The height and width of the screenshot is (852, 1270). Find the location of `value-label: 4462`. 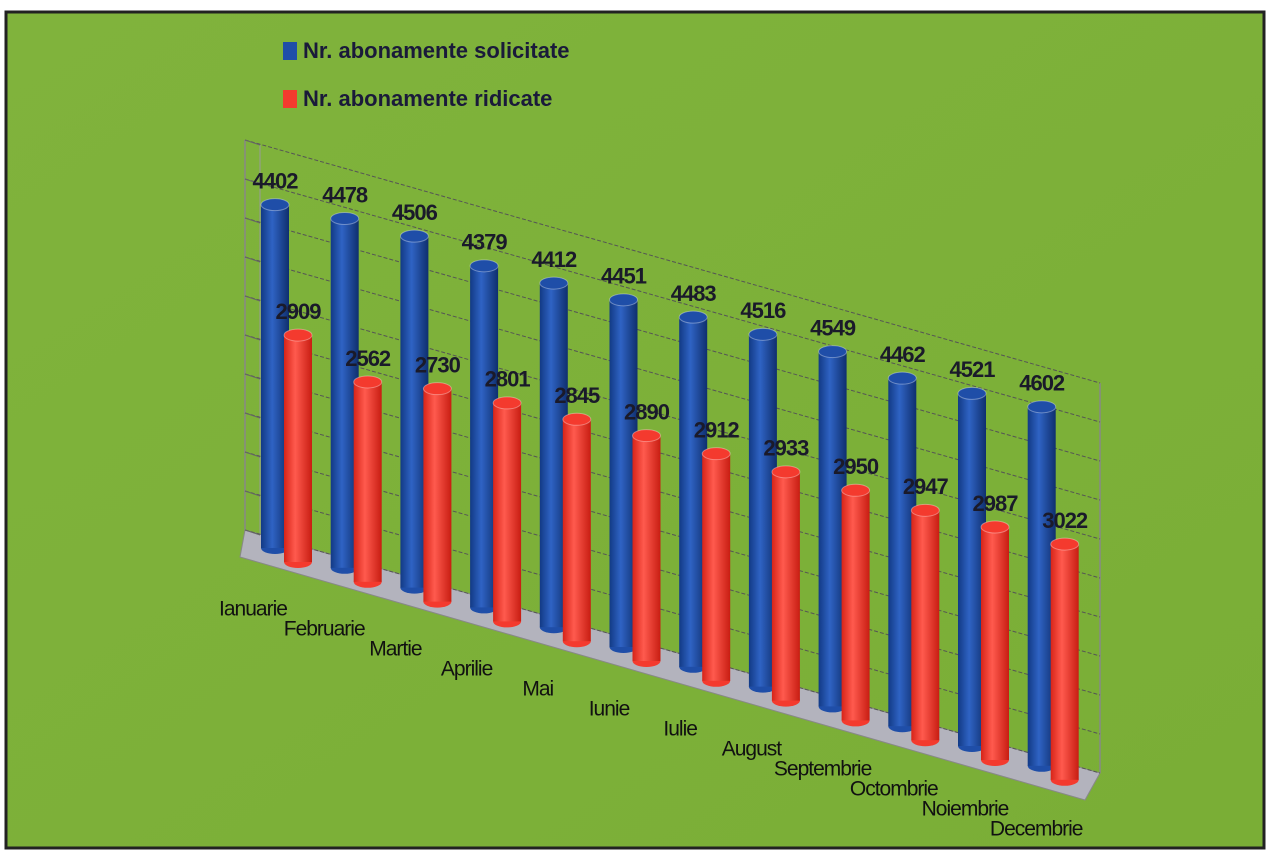

value-label: 4462 is located at coordinates (903, 354).